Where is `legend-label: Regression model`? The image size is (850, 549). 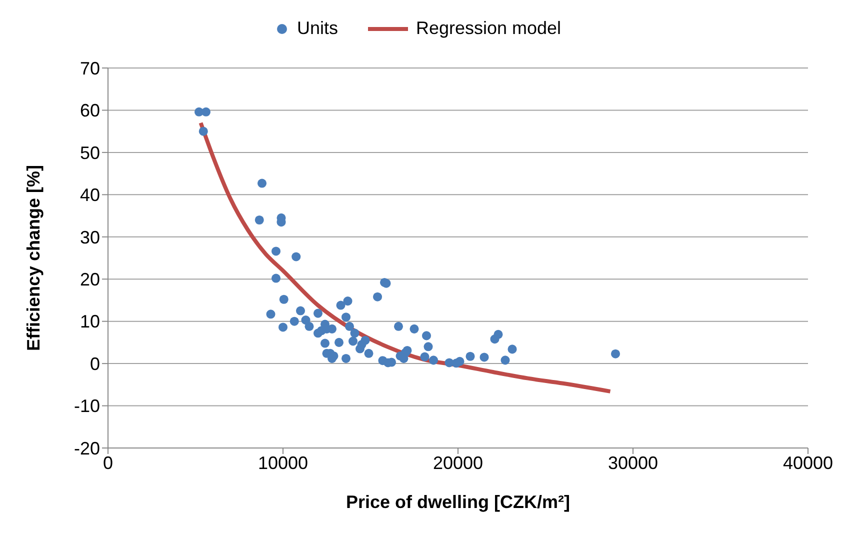 legend-label: Regression model is located at coordinates (489, 28).